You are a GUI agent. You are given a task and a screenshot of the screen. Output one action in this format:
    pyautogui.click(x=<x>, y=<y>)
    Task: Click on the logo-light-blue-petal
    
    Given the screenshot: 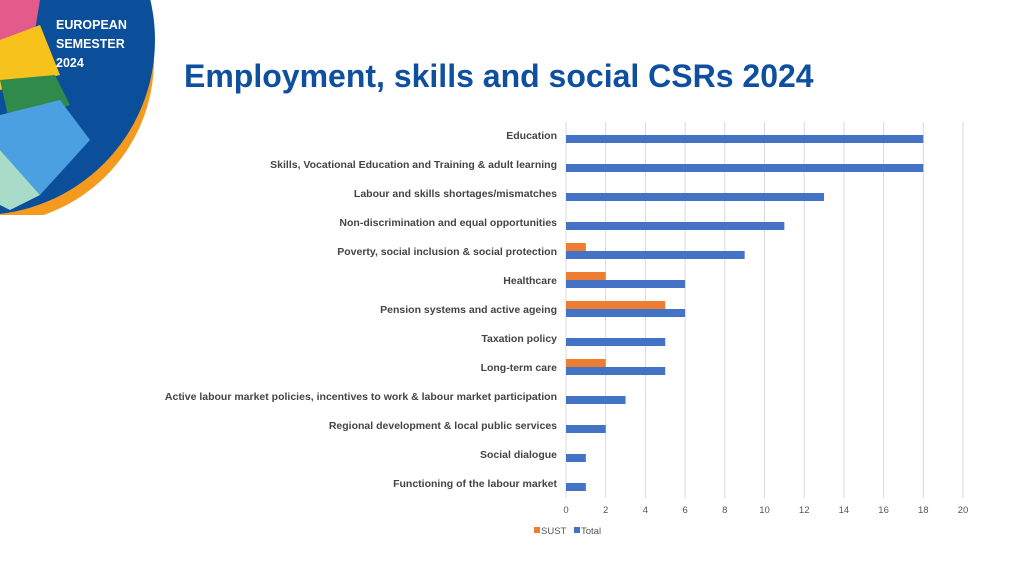 What is the action you would take?
    pyautogui.click(x=45, y=147)
    